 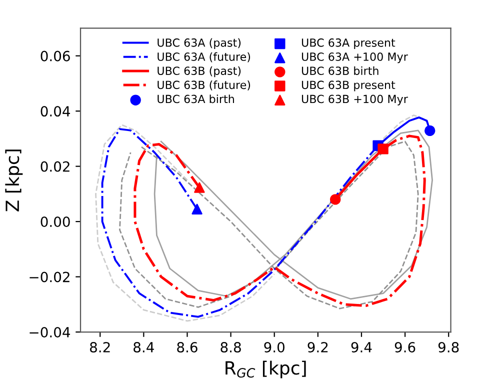 What do you see at coordinates (196, 99) in the screenshot?
I see `legend-label: UBC 63A birth` at bounding box center [196, 99].